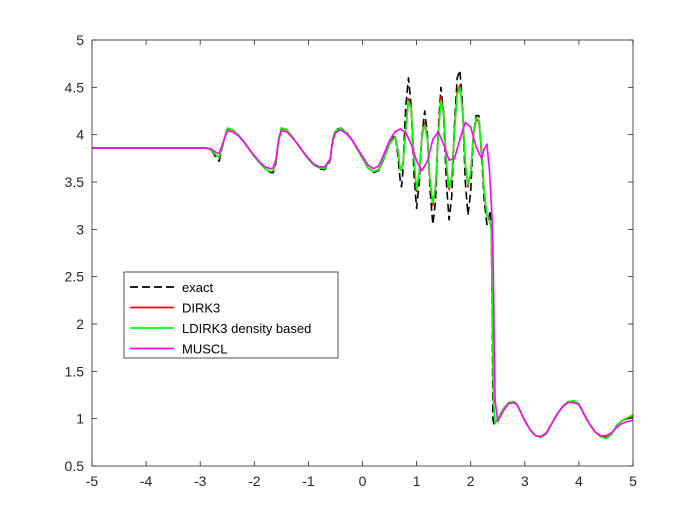 The height and width of the screenshot is (530, 700). Describe the element at coordinates (80, 40) in the screenshot. I see `y-tick-label: 5` at that location.